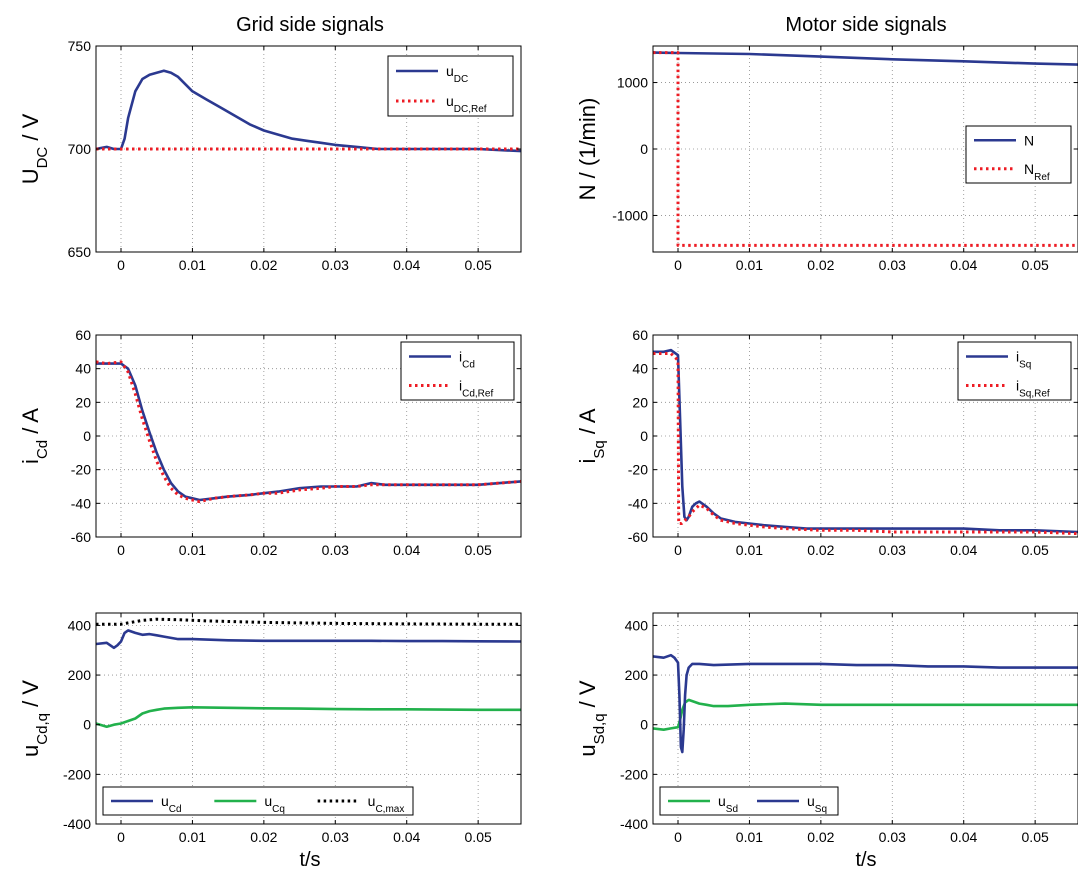  What do you see at coordinates (274, 804) in the screenshot?
I see `legend-label: uCq` at bounding box center [274, 804].